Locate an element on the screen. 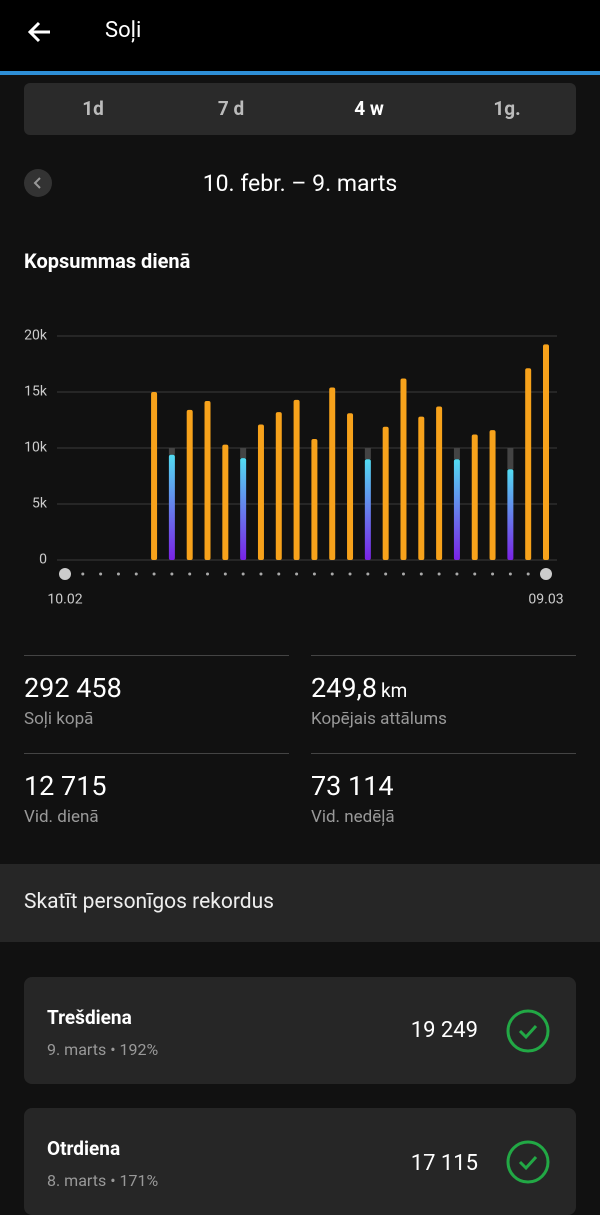 The image size is (600, 1215). chart-title: Kopsummas dienā is located at coordinates (107, 261).